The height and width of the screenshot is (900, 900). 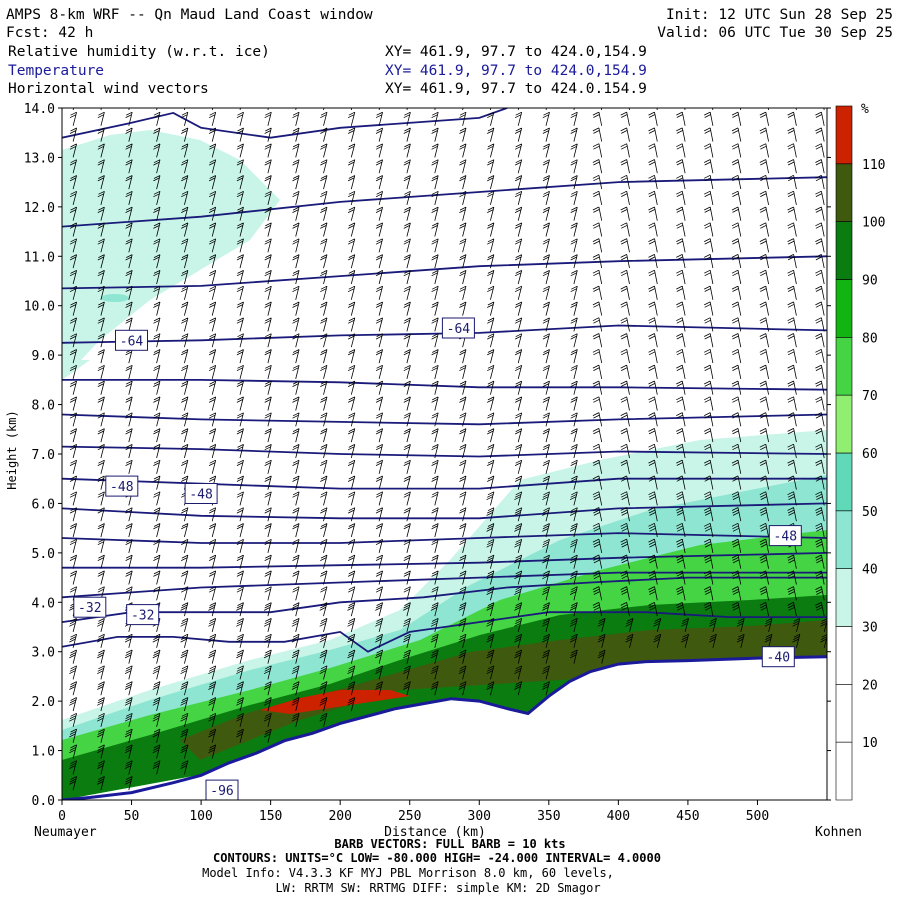 What do you see at coordinates (865, 109) in the screenshot?
I see `colorbar-unit: %` at bounding box center [865, 109].